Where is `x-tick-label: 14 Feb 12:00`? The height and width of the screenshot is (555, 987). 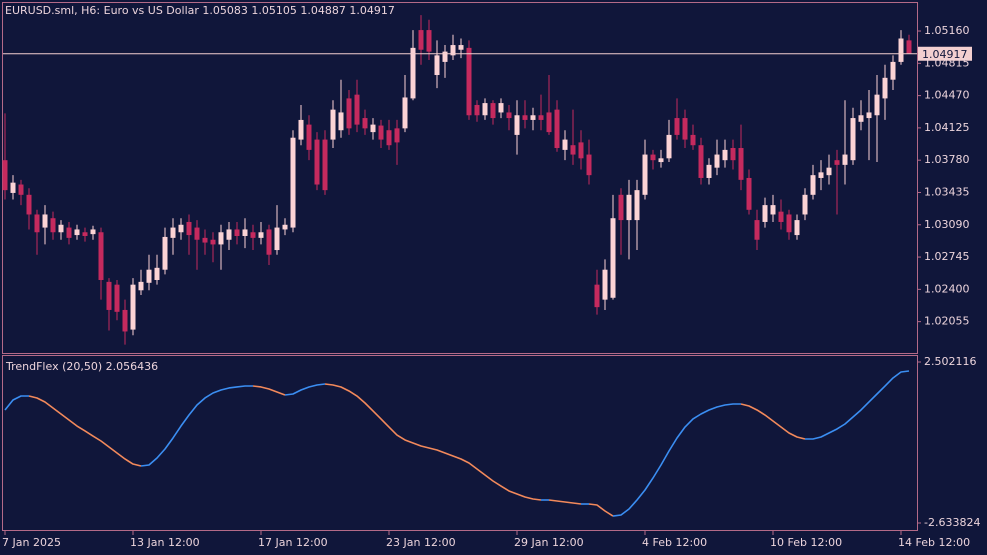 x-tick-label: 14 Feb 12:00 is located at coordinates (934, 542).